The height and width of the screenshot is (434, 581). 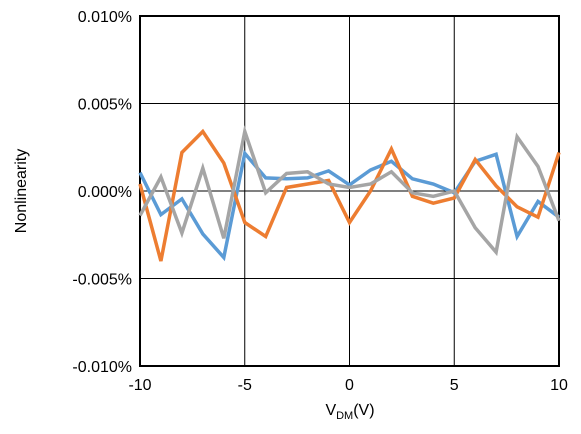 I want to click on y-axis-title: Nonlinearity, so click(x=21, y=191).